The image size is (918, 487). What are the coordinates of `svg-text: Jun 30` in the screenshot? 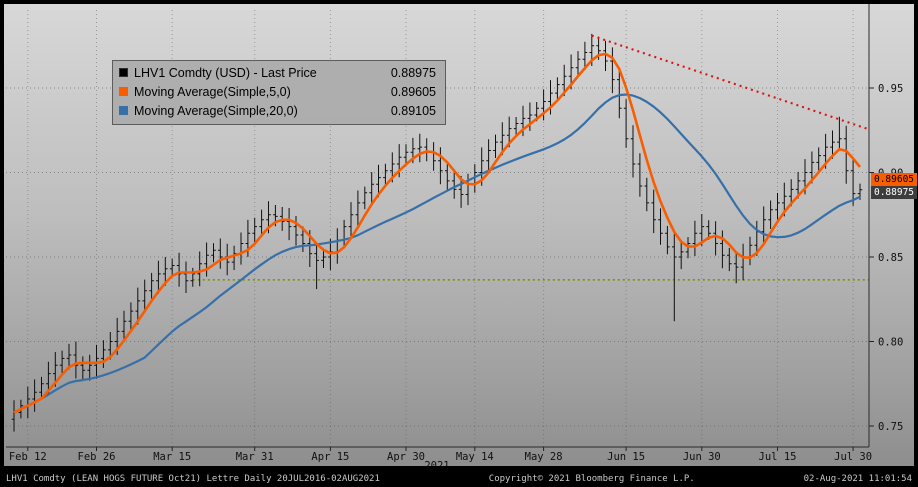 It's located at (702, 457).